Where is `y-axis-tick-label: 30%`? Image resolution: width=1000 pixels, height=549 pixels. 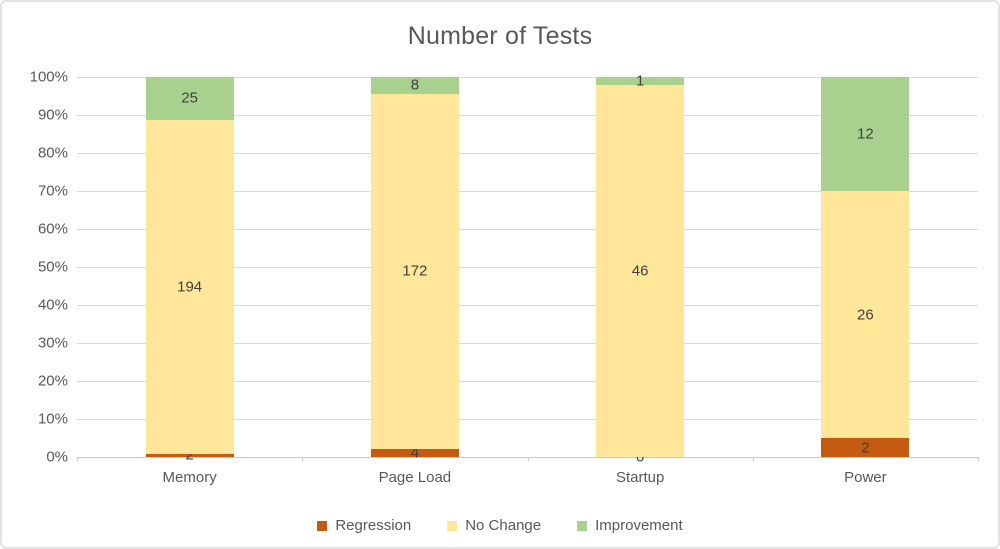
y-axis-tick-label: 30% is located at coordinates (52, 343).